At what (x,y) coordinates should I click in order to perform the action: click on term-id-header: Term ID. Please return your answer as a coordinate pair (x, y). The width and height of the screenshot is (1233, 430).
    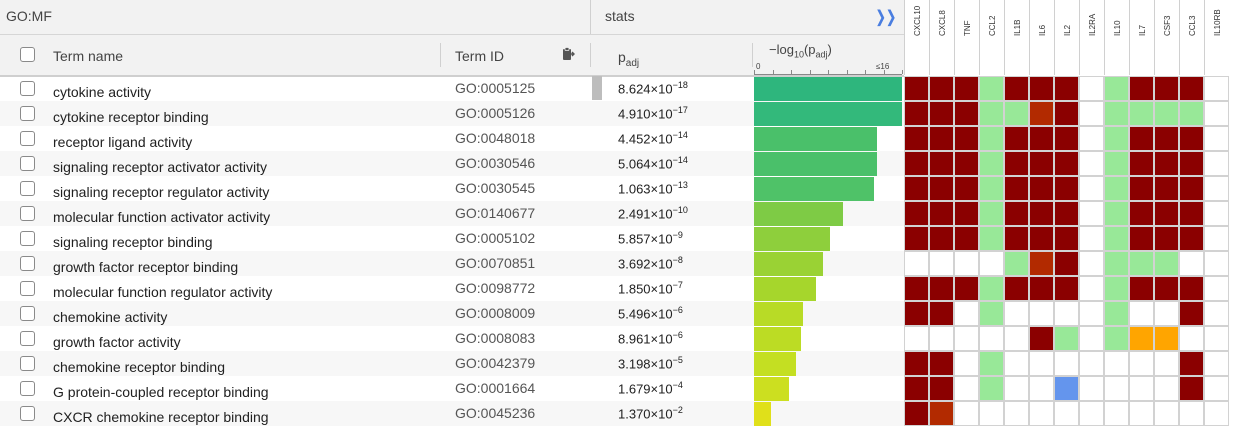
    Looking at the image, I should click on (479, 56).